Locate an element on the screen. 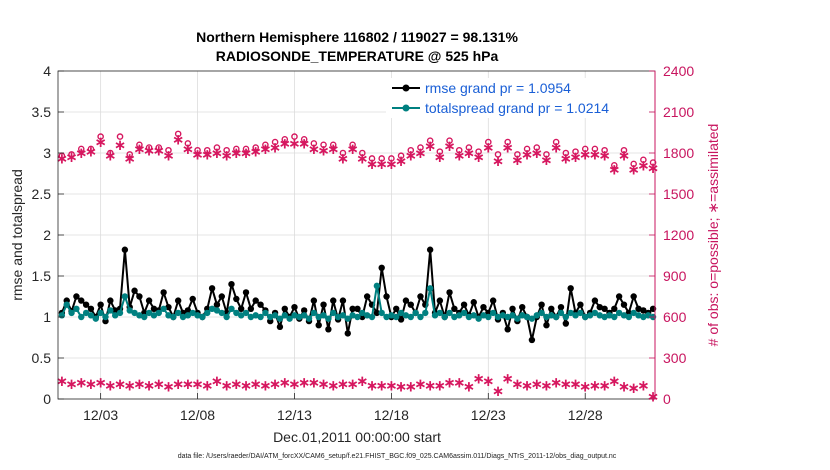 The image size is (830, 470). x-axis-label: Dec.01,2011 00:00:00 start is located at coordinates (357, 437).